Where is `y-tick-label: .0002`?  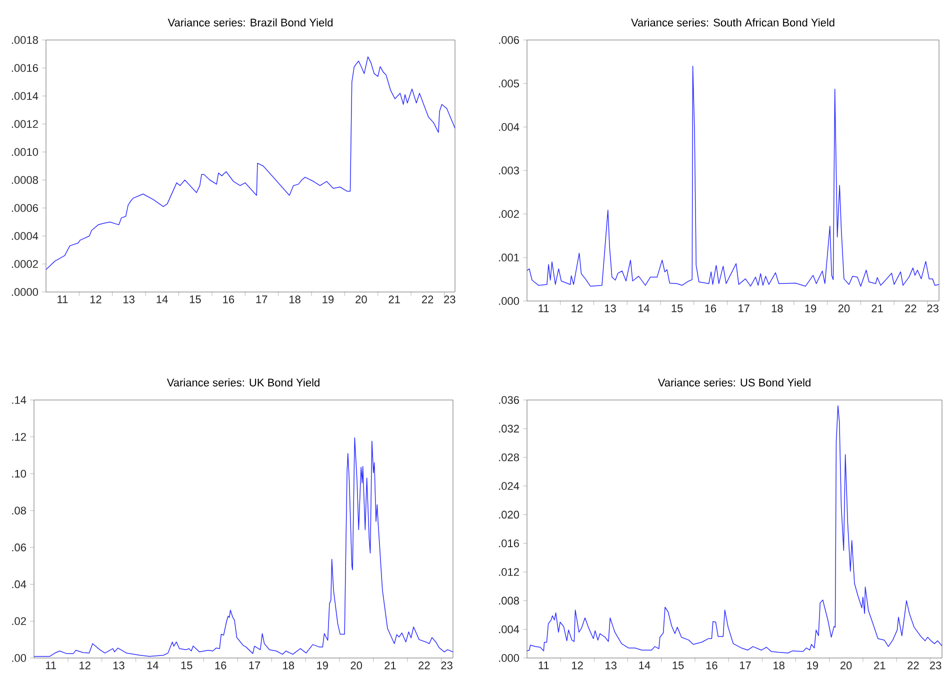
y-tick-label: .0002 is located at coordinates (25, 264).